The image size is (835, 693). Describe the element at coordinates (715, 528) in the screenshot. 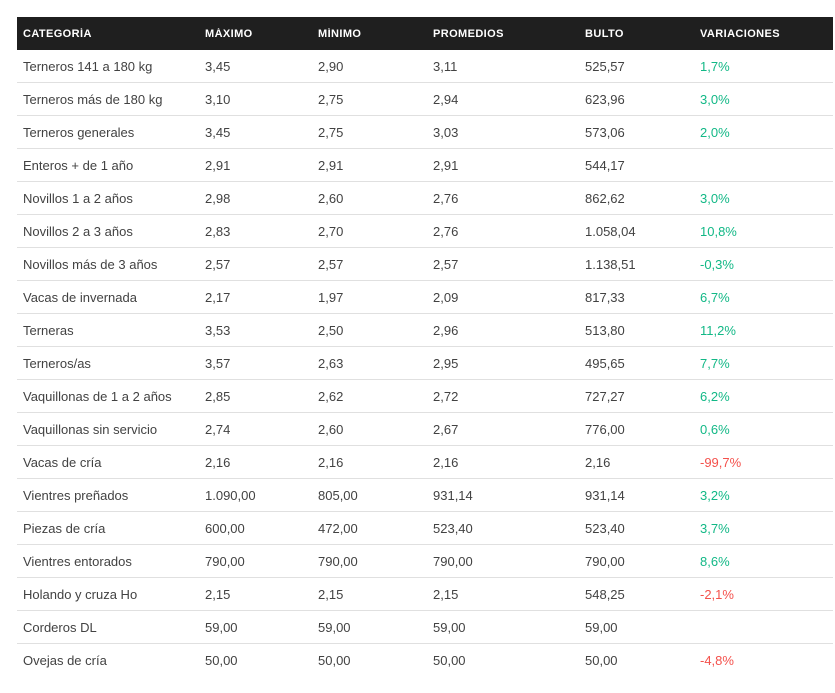

I see `cell-variacion: 3,7%` at that location.